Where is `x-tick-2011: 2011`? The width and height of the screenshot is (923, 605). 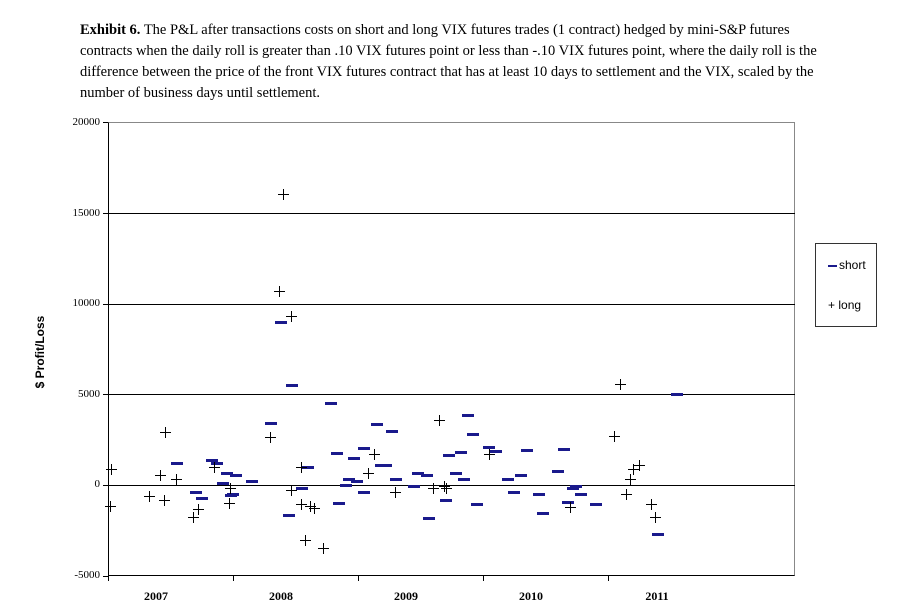
x-tick-2011: 2011 is located at coordinates (657, 596).